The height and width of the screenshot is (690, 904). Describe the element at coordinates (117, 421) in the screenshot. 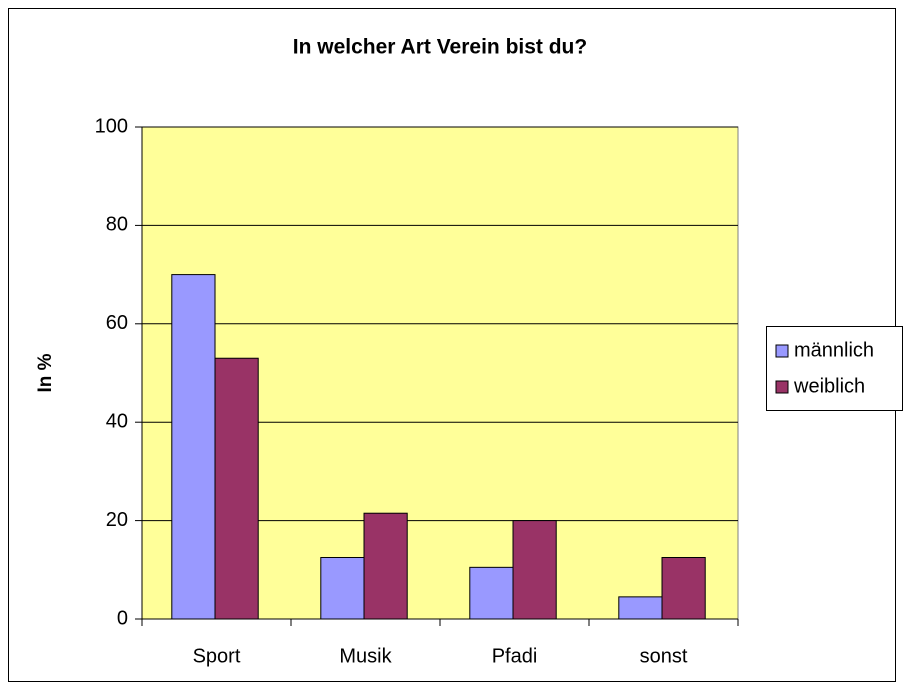

I see `y-tick-label: 40` at that location.